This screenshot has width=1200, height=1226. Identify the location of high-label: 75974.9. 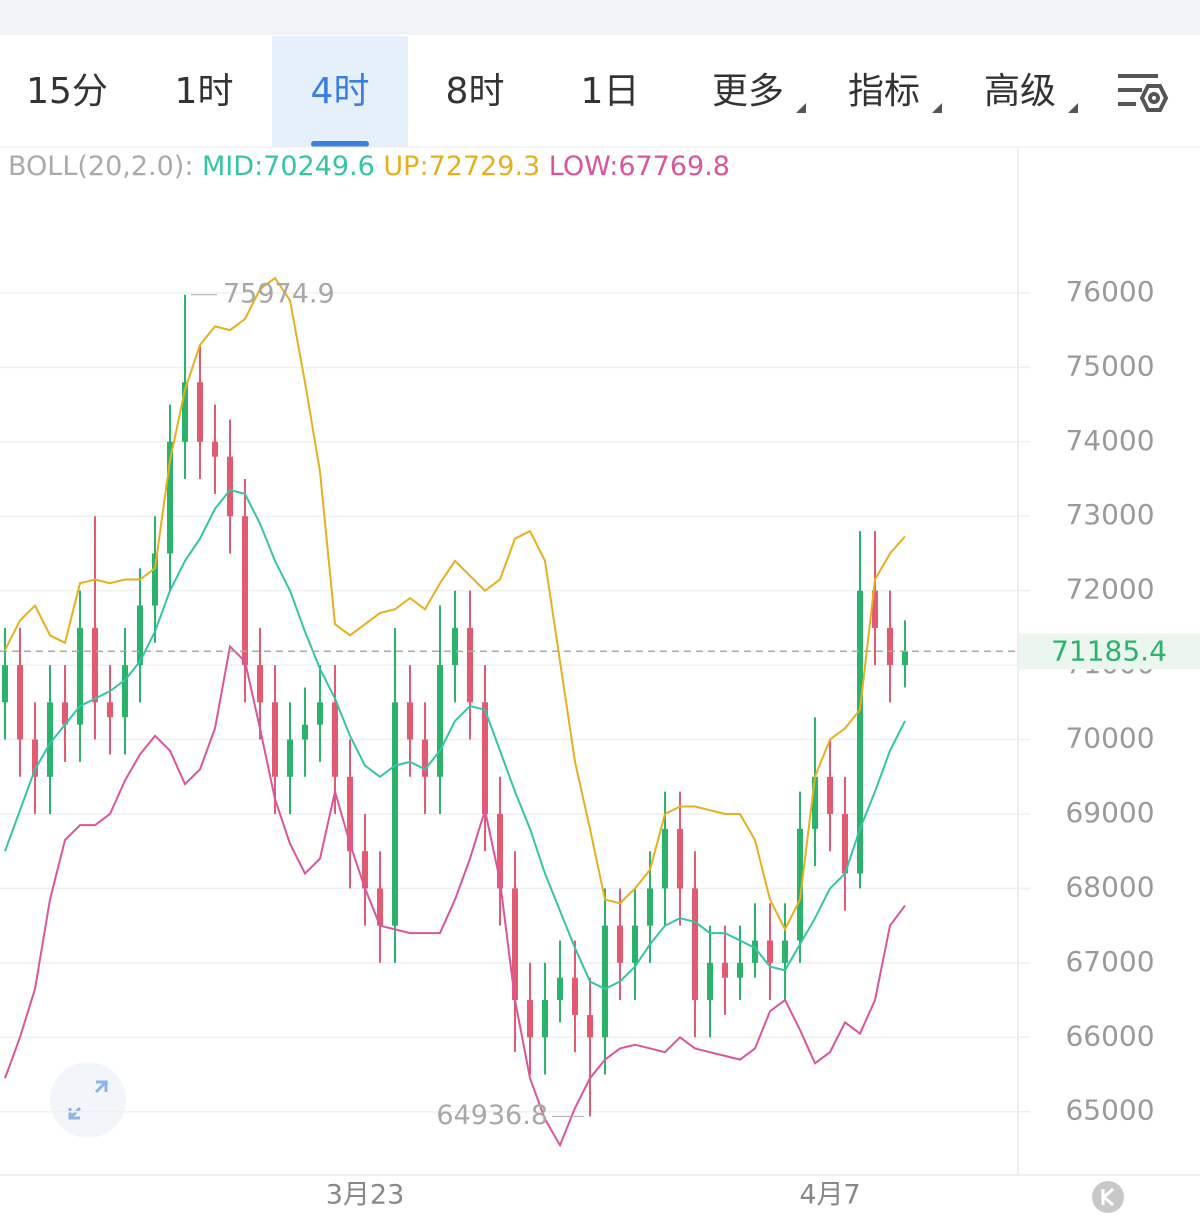
(279, 293).